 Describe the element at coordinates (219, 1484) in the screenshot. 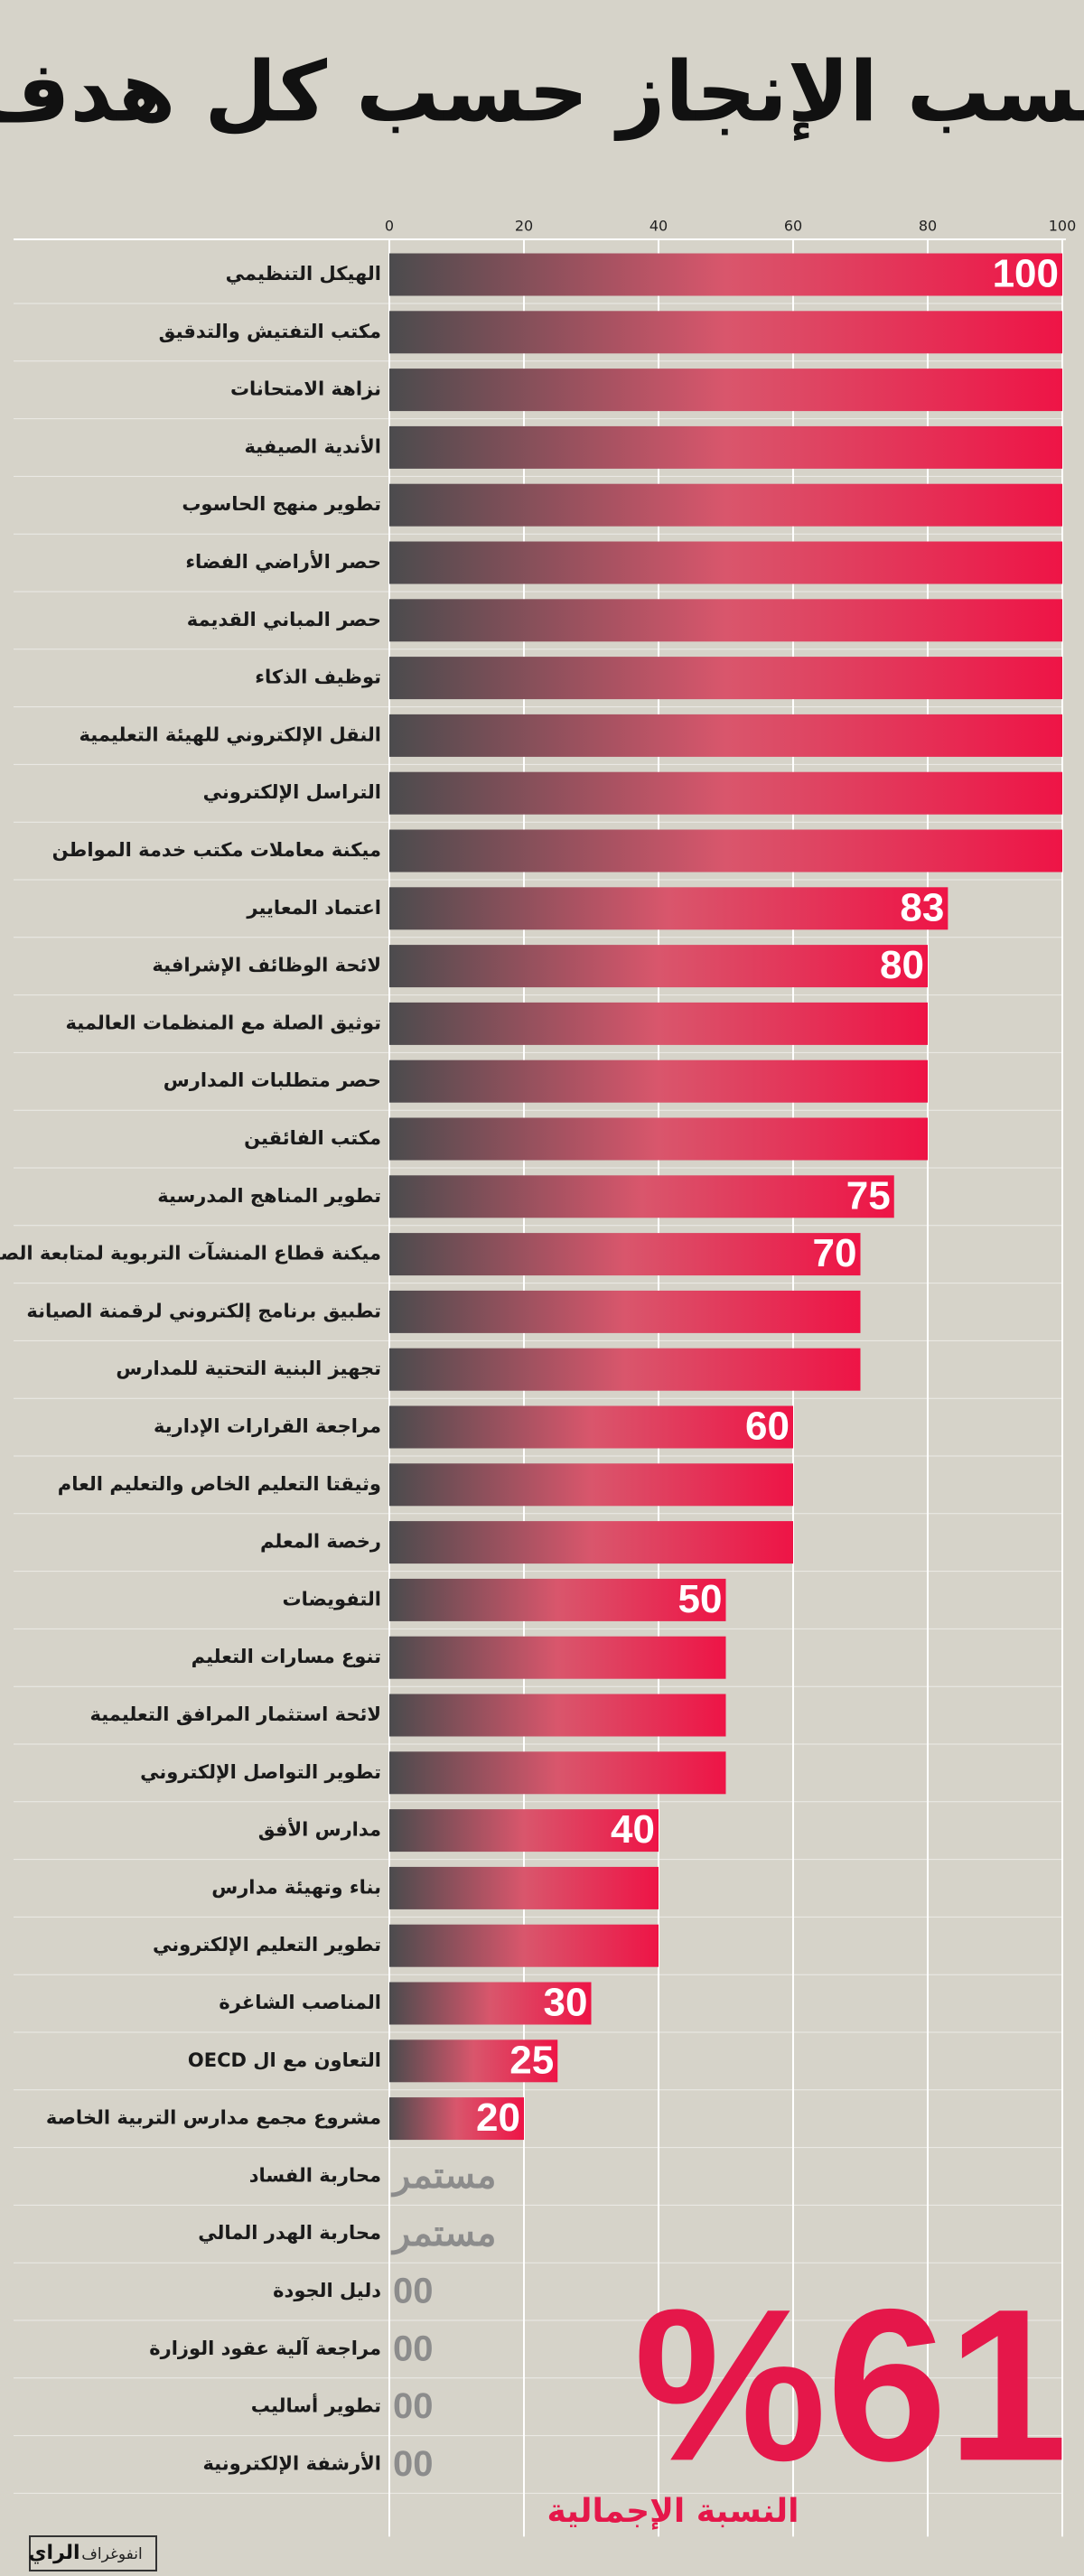

I see `category-label: وثيقتا التعليم الخاص والتعليم العام` at that location.